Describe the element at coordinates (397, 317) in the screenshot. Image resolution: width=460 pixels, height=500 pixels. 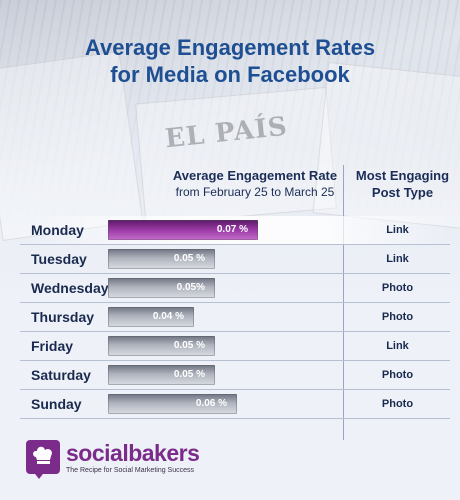
I see `post-type-thursday: Photo` at that location.